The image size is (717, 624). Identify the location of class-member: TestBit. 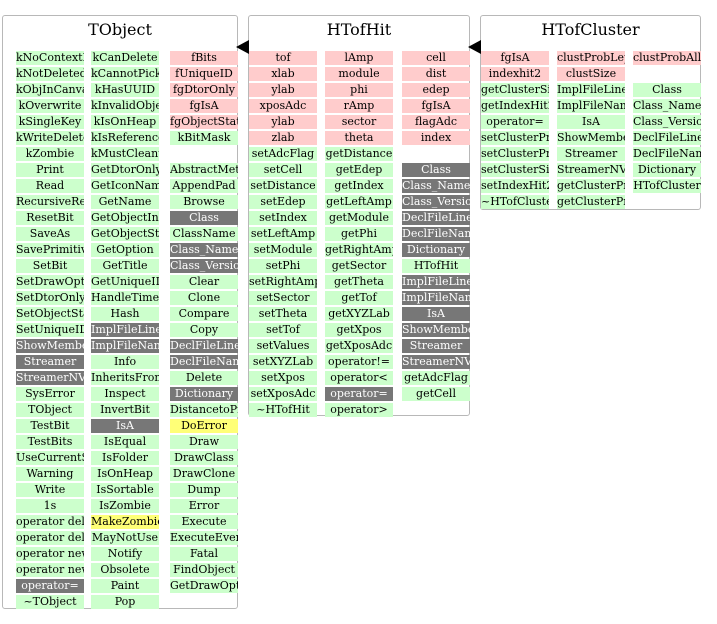
(50, 426).